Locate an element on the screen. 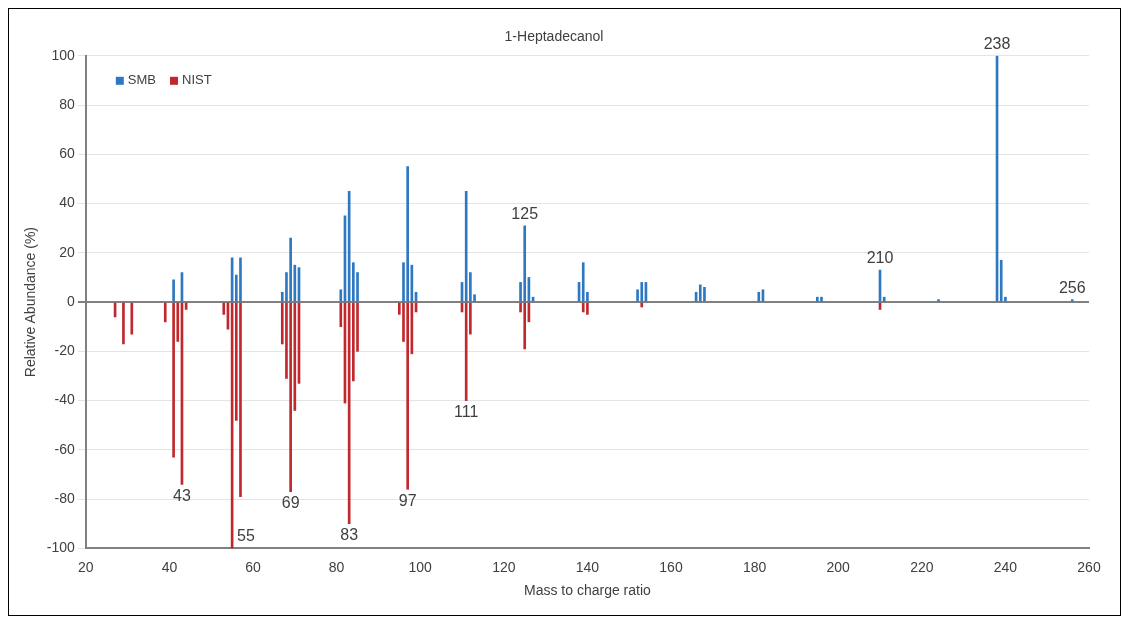  x-tick-label: 160 is located at coordinates (671, 566).